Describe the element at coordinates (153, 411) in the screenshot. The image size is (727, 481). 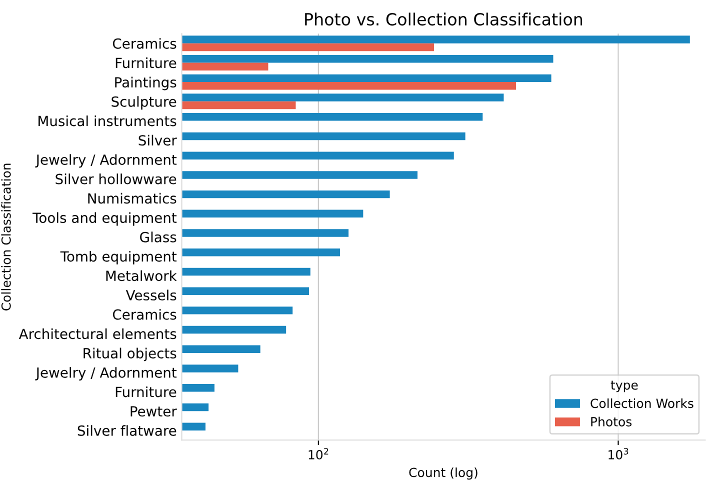
I see `y-tick-label: Pewter` at that location.